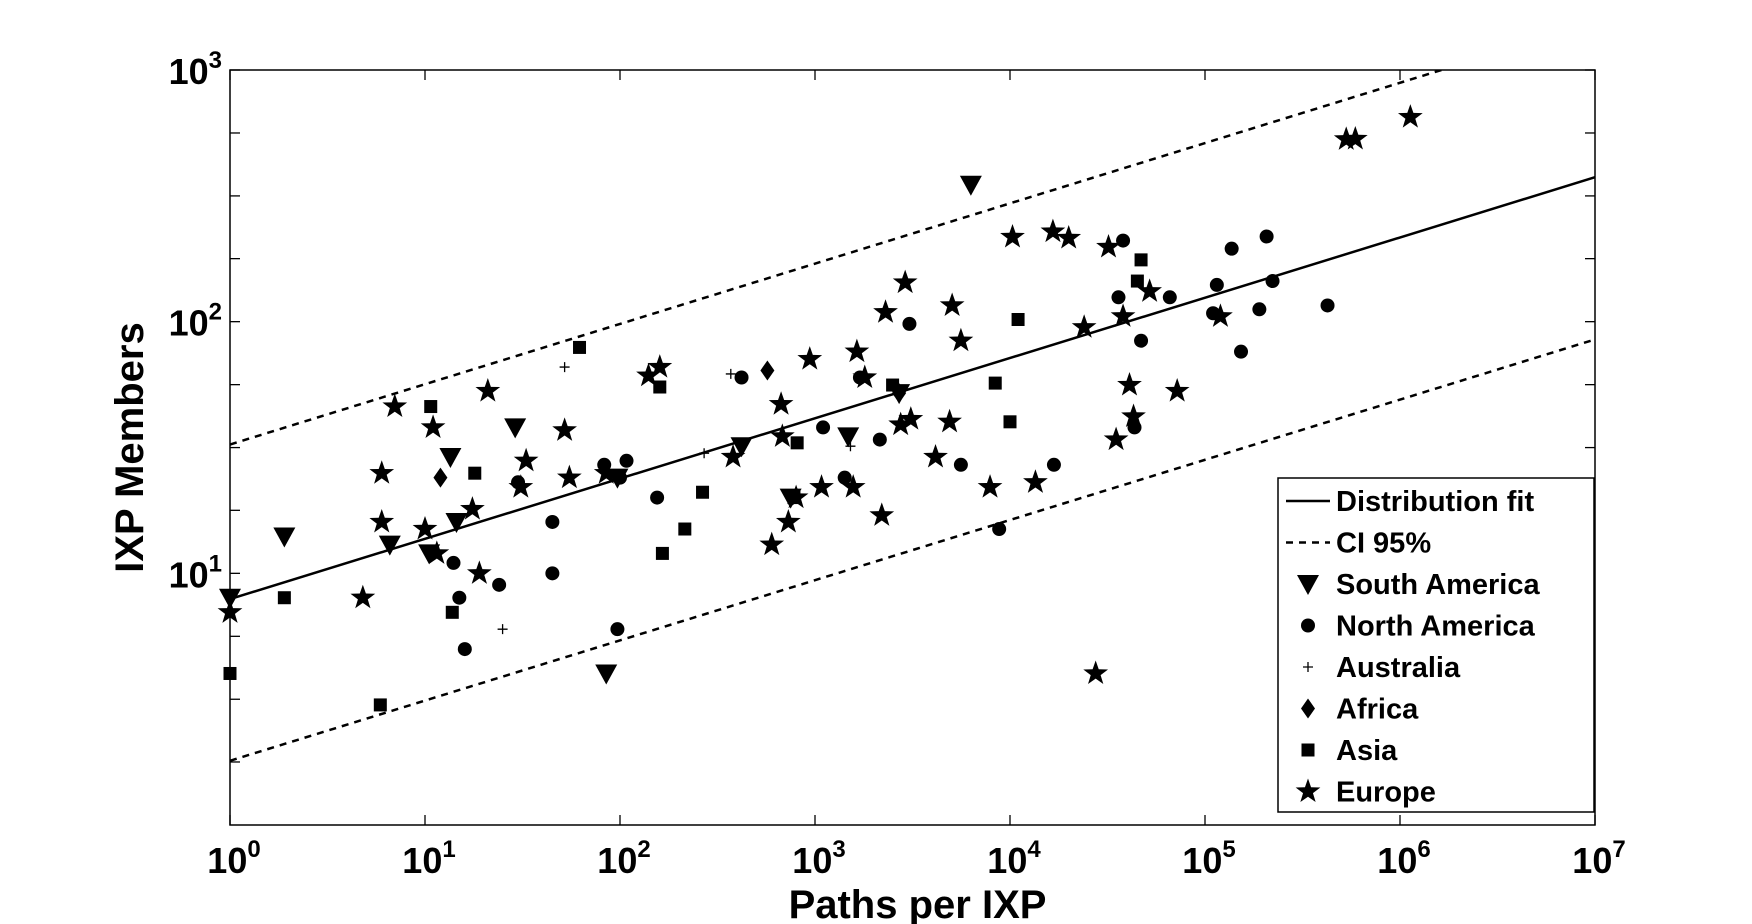 The width and height of the screenshot is (1752, 924). I want to click on africa-point, so click(767, 370).